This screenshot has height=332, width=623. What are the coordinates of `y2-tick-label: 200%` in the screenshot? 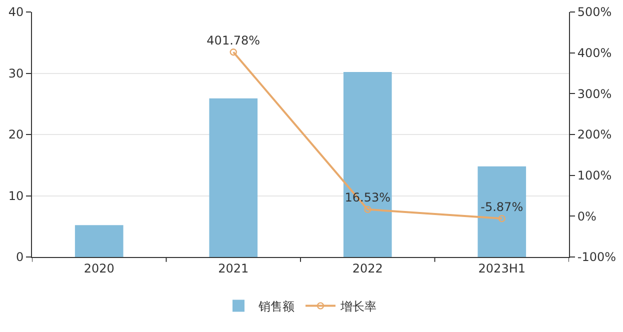 It's located at (594, 135).